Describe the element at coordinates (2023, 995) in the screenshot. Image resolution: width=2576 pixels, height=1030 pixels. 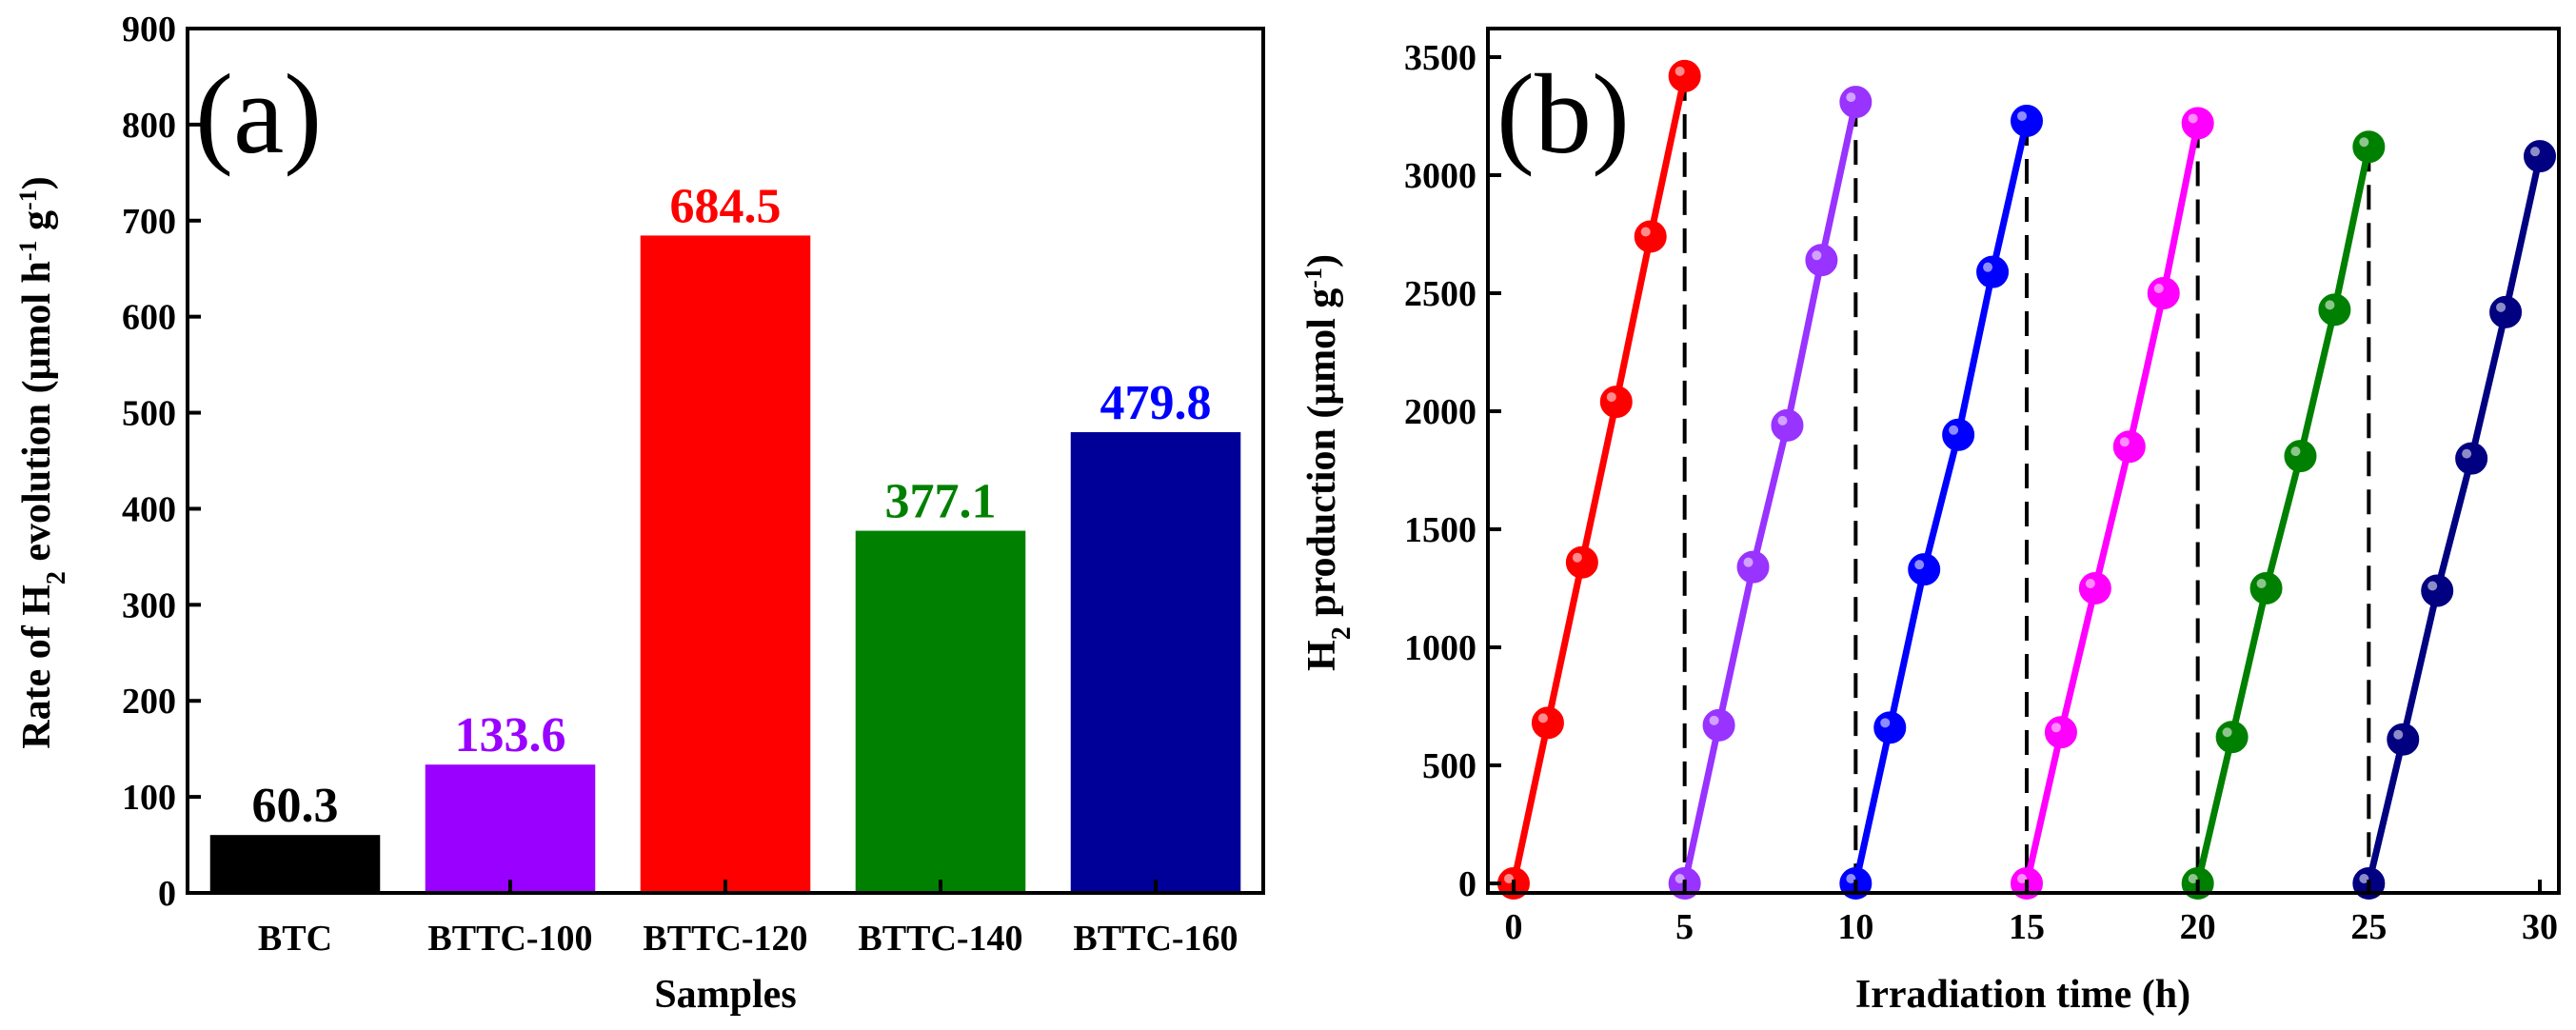
I see `panel-b-x-axis-title: Irradiation time (h)` at that location.